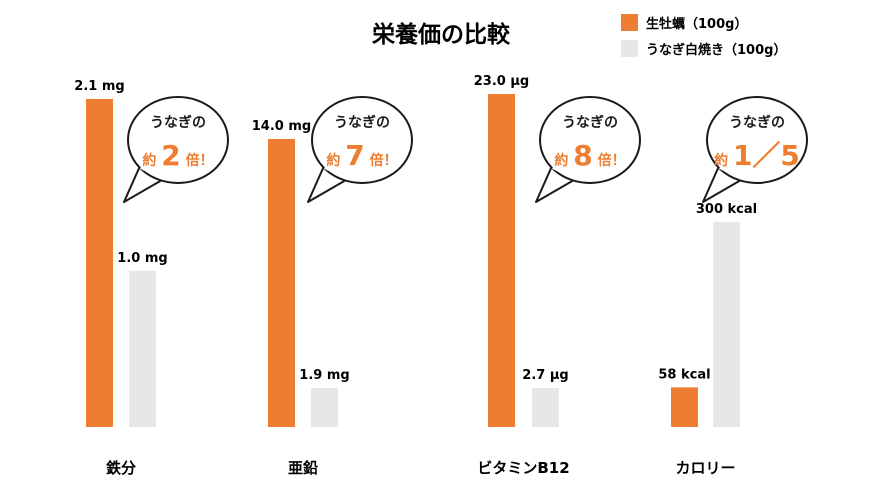  I want to click on annotation-ratio: 約 2 倍！, so click(177, 155).